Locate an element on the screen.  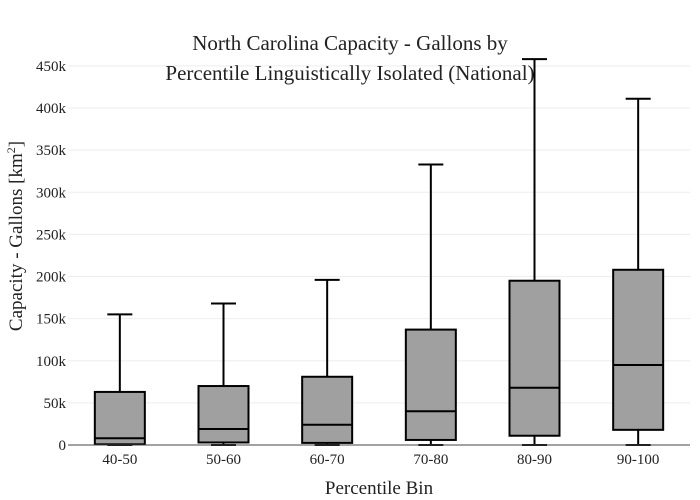
y-tick-label: 300k is located at coordinates (51, 193).